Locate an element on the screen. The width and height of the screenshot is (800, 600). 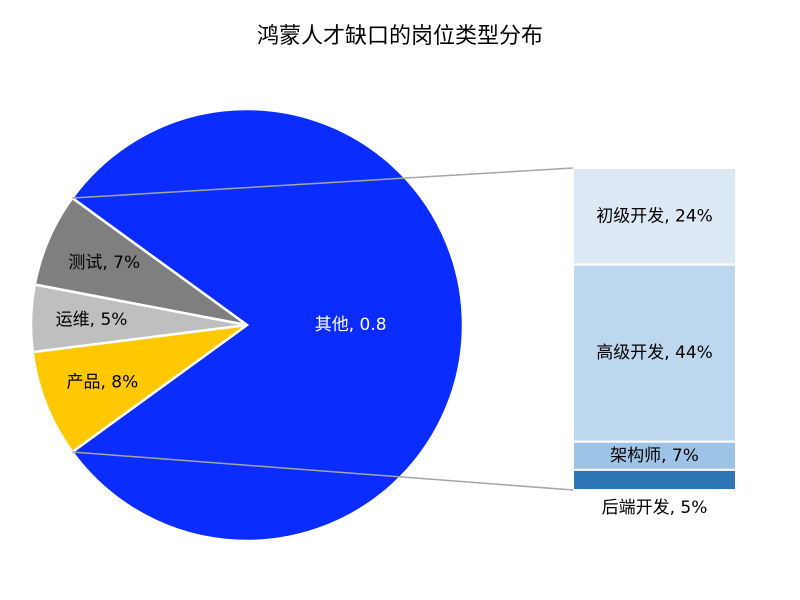
pie-slice-label-1: 其他, 0.8 is located at coordinates (351, 325).